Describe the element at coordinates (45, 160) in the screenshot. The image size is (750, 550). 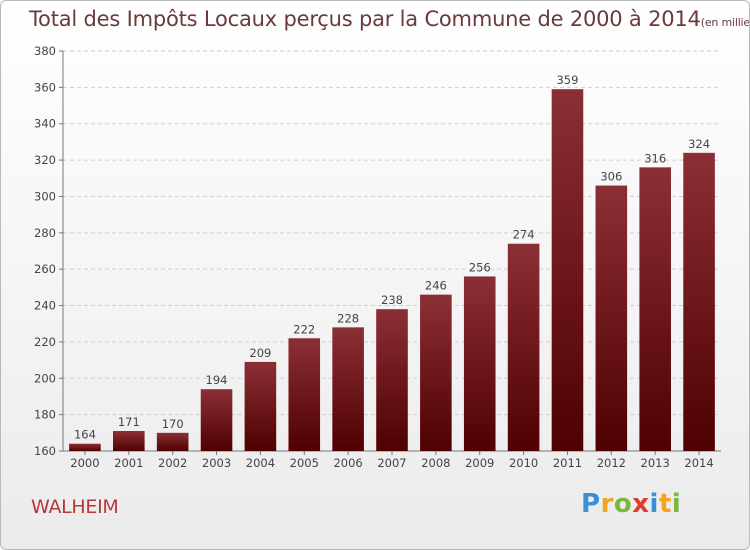
I see `y-tick-label: 320` at that location.